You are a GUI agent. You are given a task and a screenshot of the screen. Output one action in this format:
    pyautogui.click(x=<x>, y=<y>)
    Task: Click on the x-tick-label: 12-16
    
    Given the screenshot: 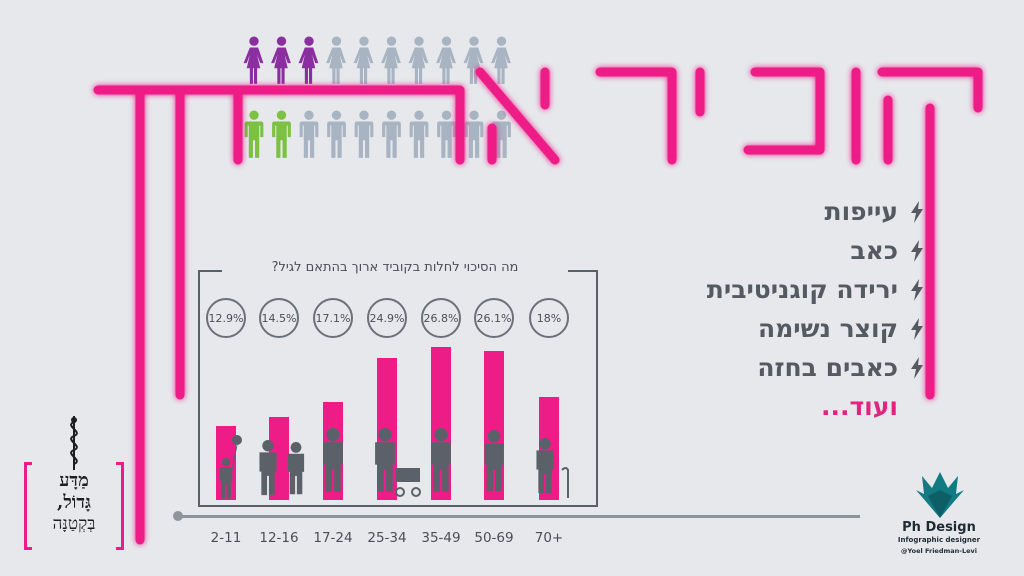 What is the action you would take?
    pyautogui.click(x=279, y=538)
    